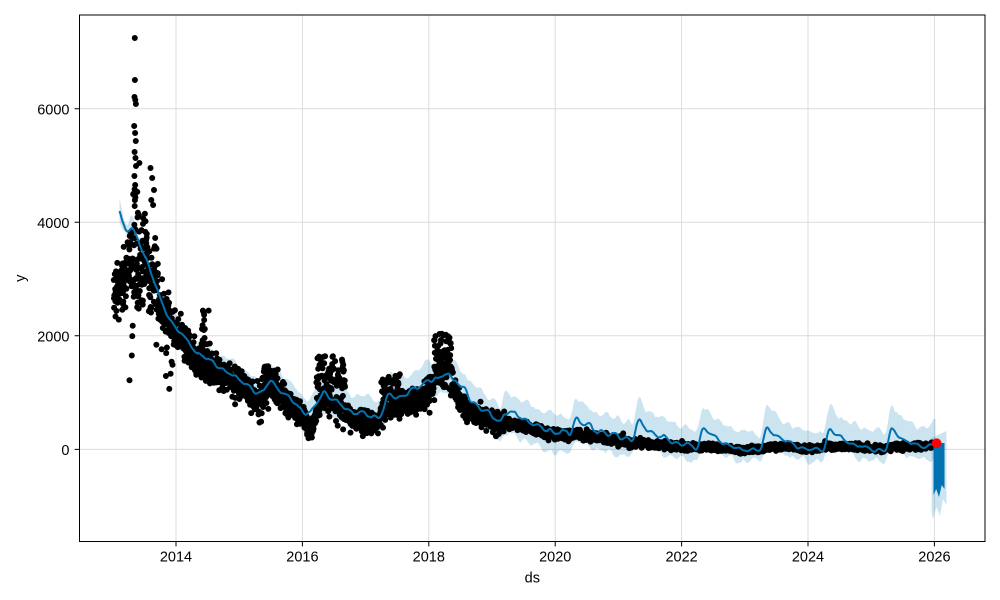 This screenshot has width=1000, height=600. Describe the element at coordinates (532, 578) in the screenshot. I see `svg-text: ds` at that location.